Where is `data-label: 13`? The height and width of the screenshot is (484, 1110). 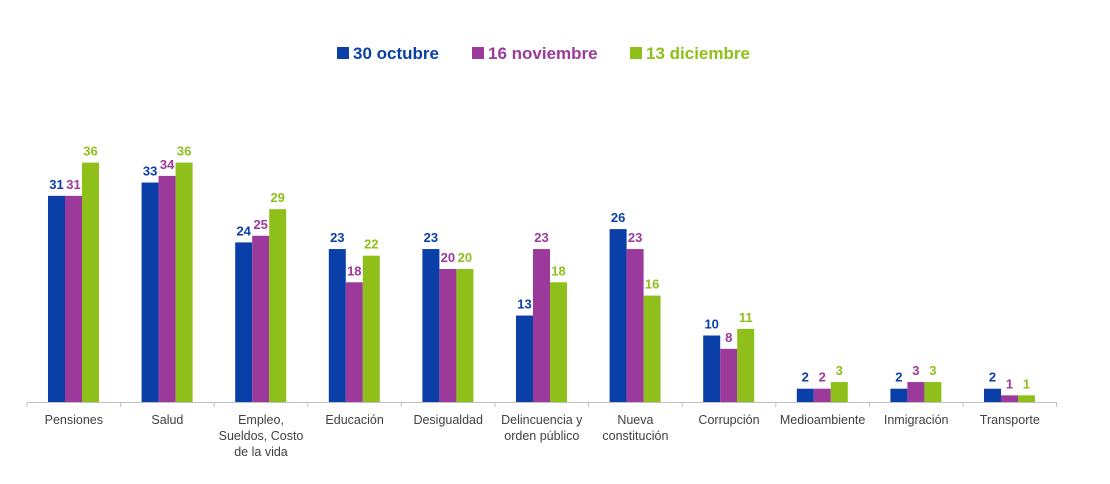
data-label: 13 is located at coordinates (524, 304).